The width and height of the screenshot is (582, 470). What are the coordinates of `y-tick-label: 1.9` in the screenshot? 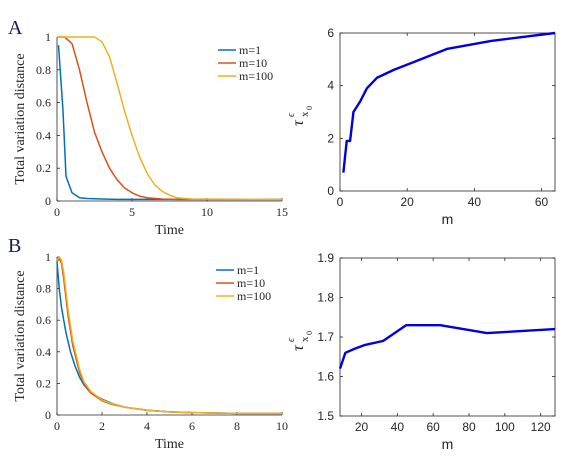 It's located at (325, 258).